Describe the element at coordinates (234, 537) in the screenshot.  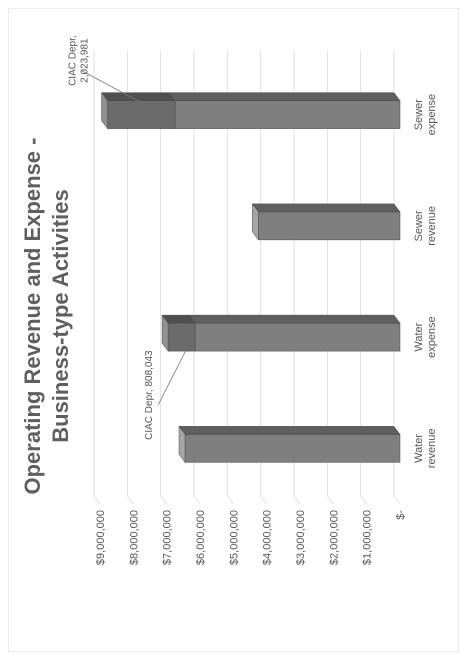
I see `y-tick-label: $5,000,000` at that location.